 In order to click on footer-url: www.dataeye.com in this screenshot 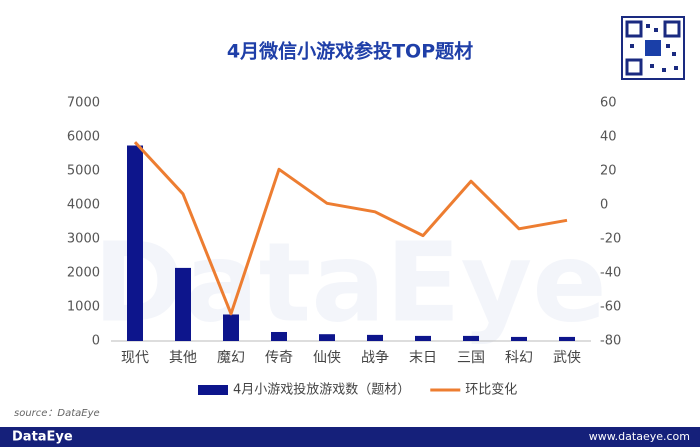, I will do `click(639, 436)`.